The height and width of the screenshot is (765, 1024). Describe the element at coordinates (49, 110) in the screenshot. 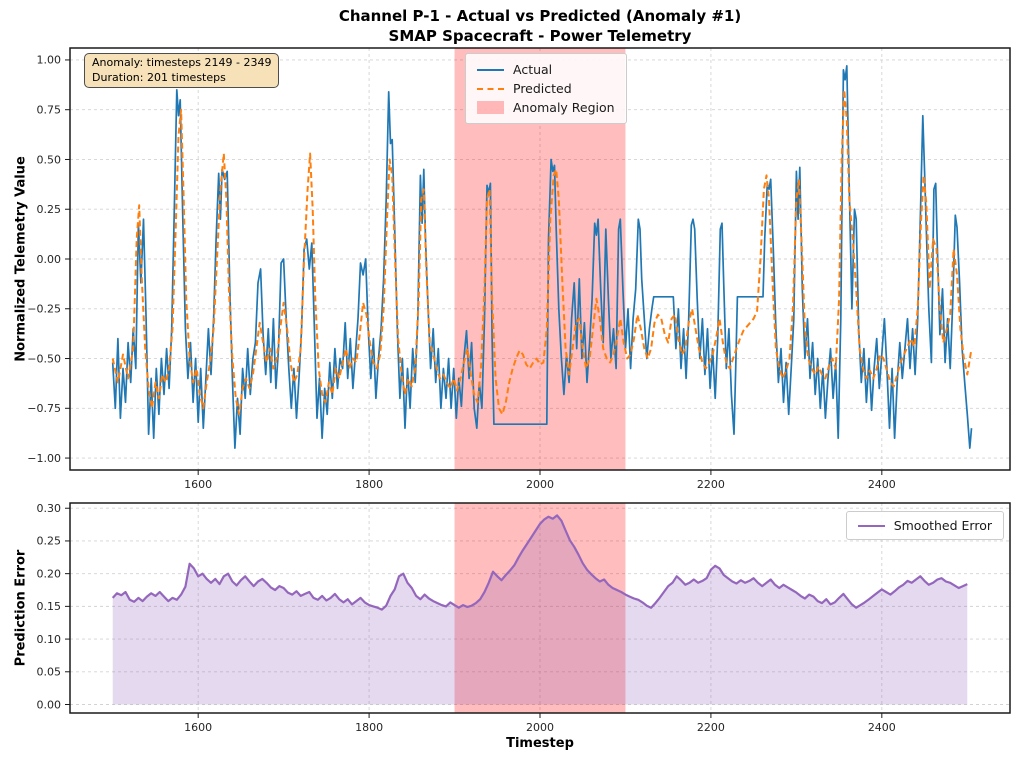

I see `svg-text: 0.75` at that location.